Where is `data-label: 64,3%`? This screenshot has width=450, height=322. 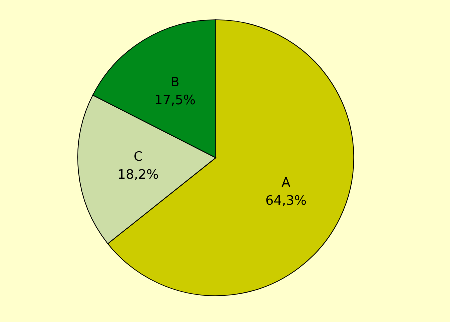
data-label: 64,3% is located at coordinates (286, 201).